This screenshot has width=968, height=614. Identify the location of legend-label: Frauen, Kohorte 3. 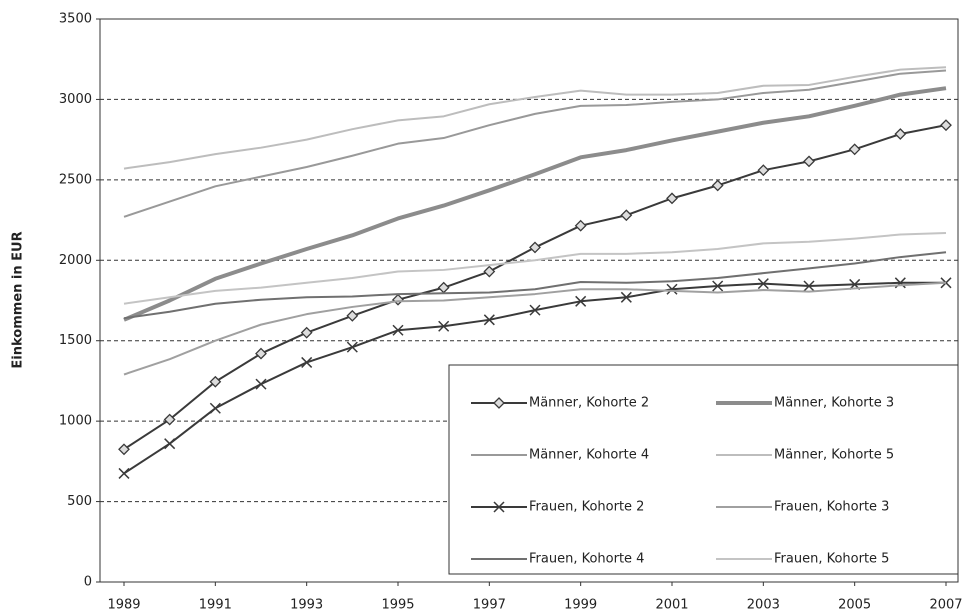
(831, 507).